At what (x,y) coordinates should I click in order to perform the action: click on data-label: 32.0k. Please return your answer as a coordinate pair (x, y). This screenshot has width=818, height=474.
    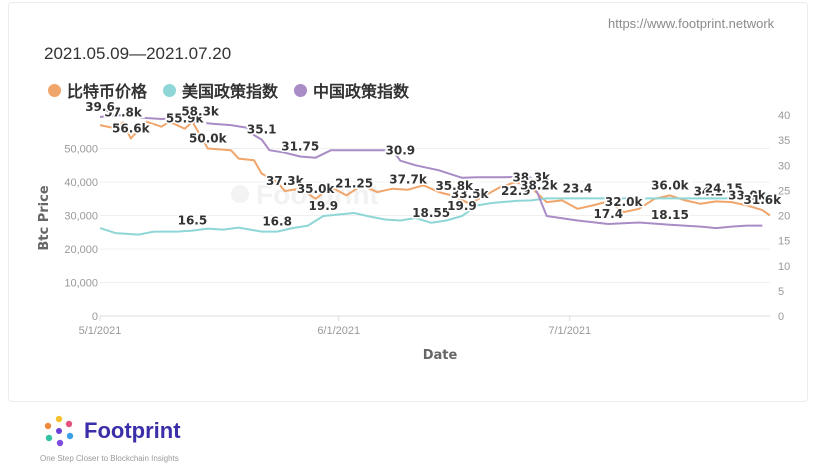
    Looking at the image, I should click on (624, 202).